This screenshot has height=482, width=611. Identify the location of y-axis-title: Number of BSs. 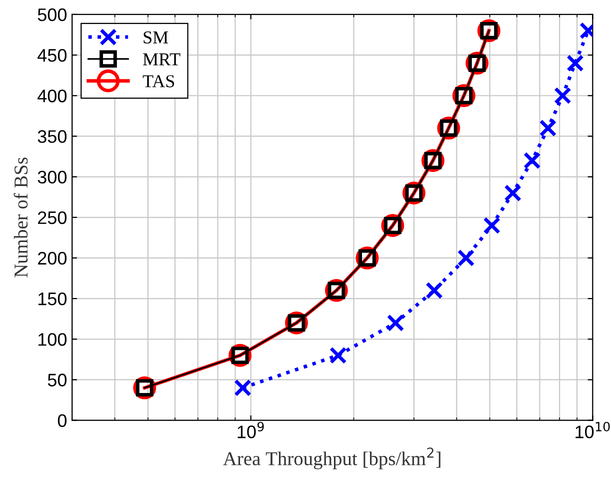
(21, 218).